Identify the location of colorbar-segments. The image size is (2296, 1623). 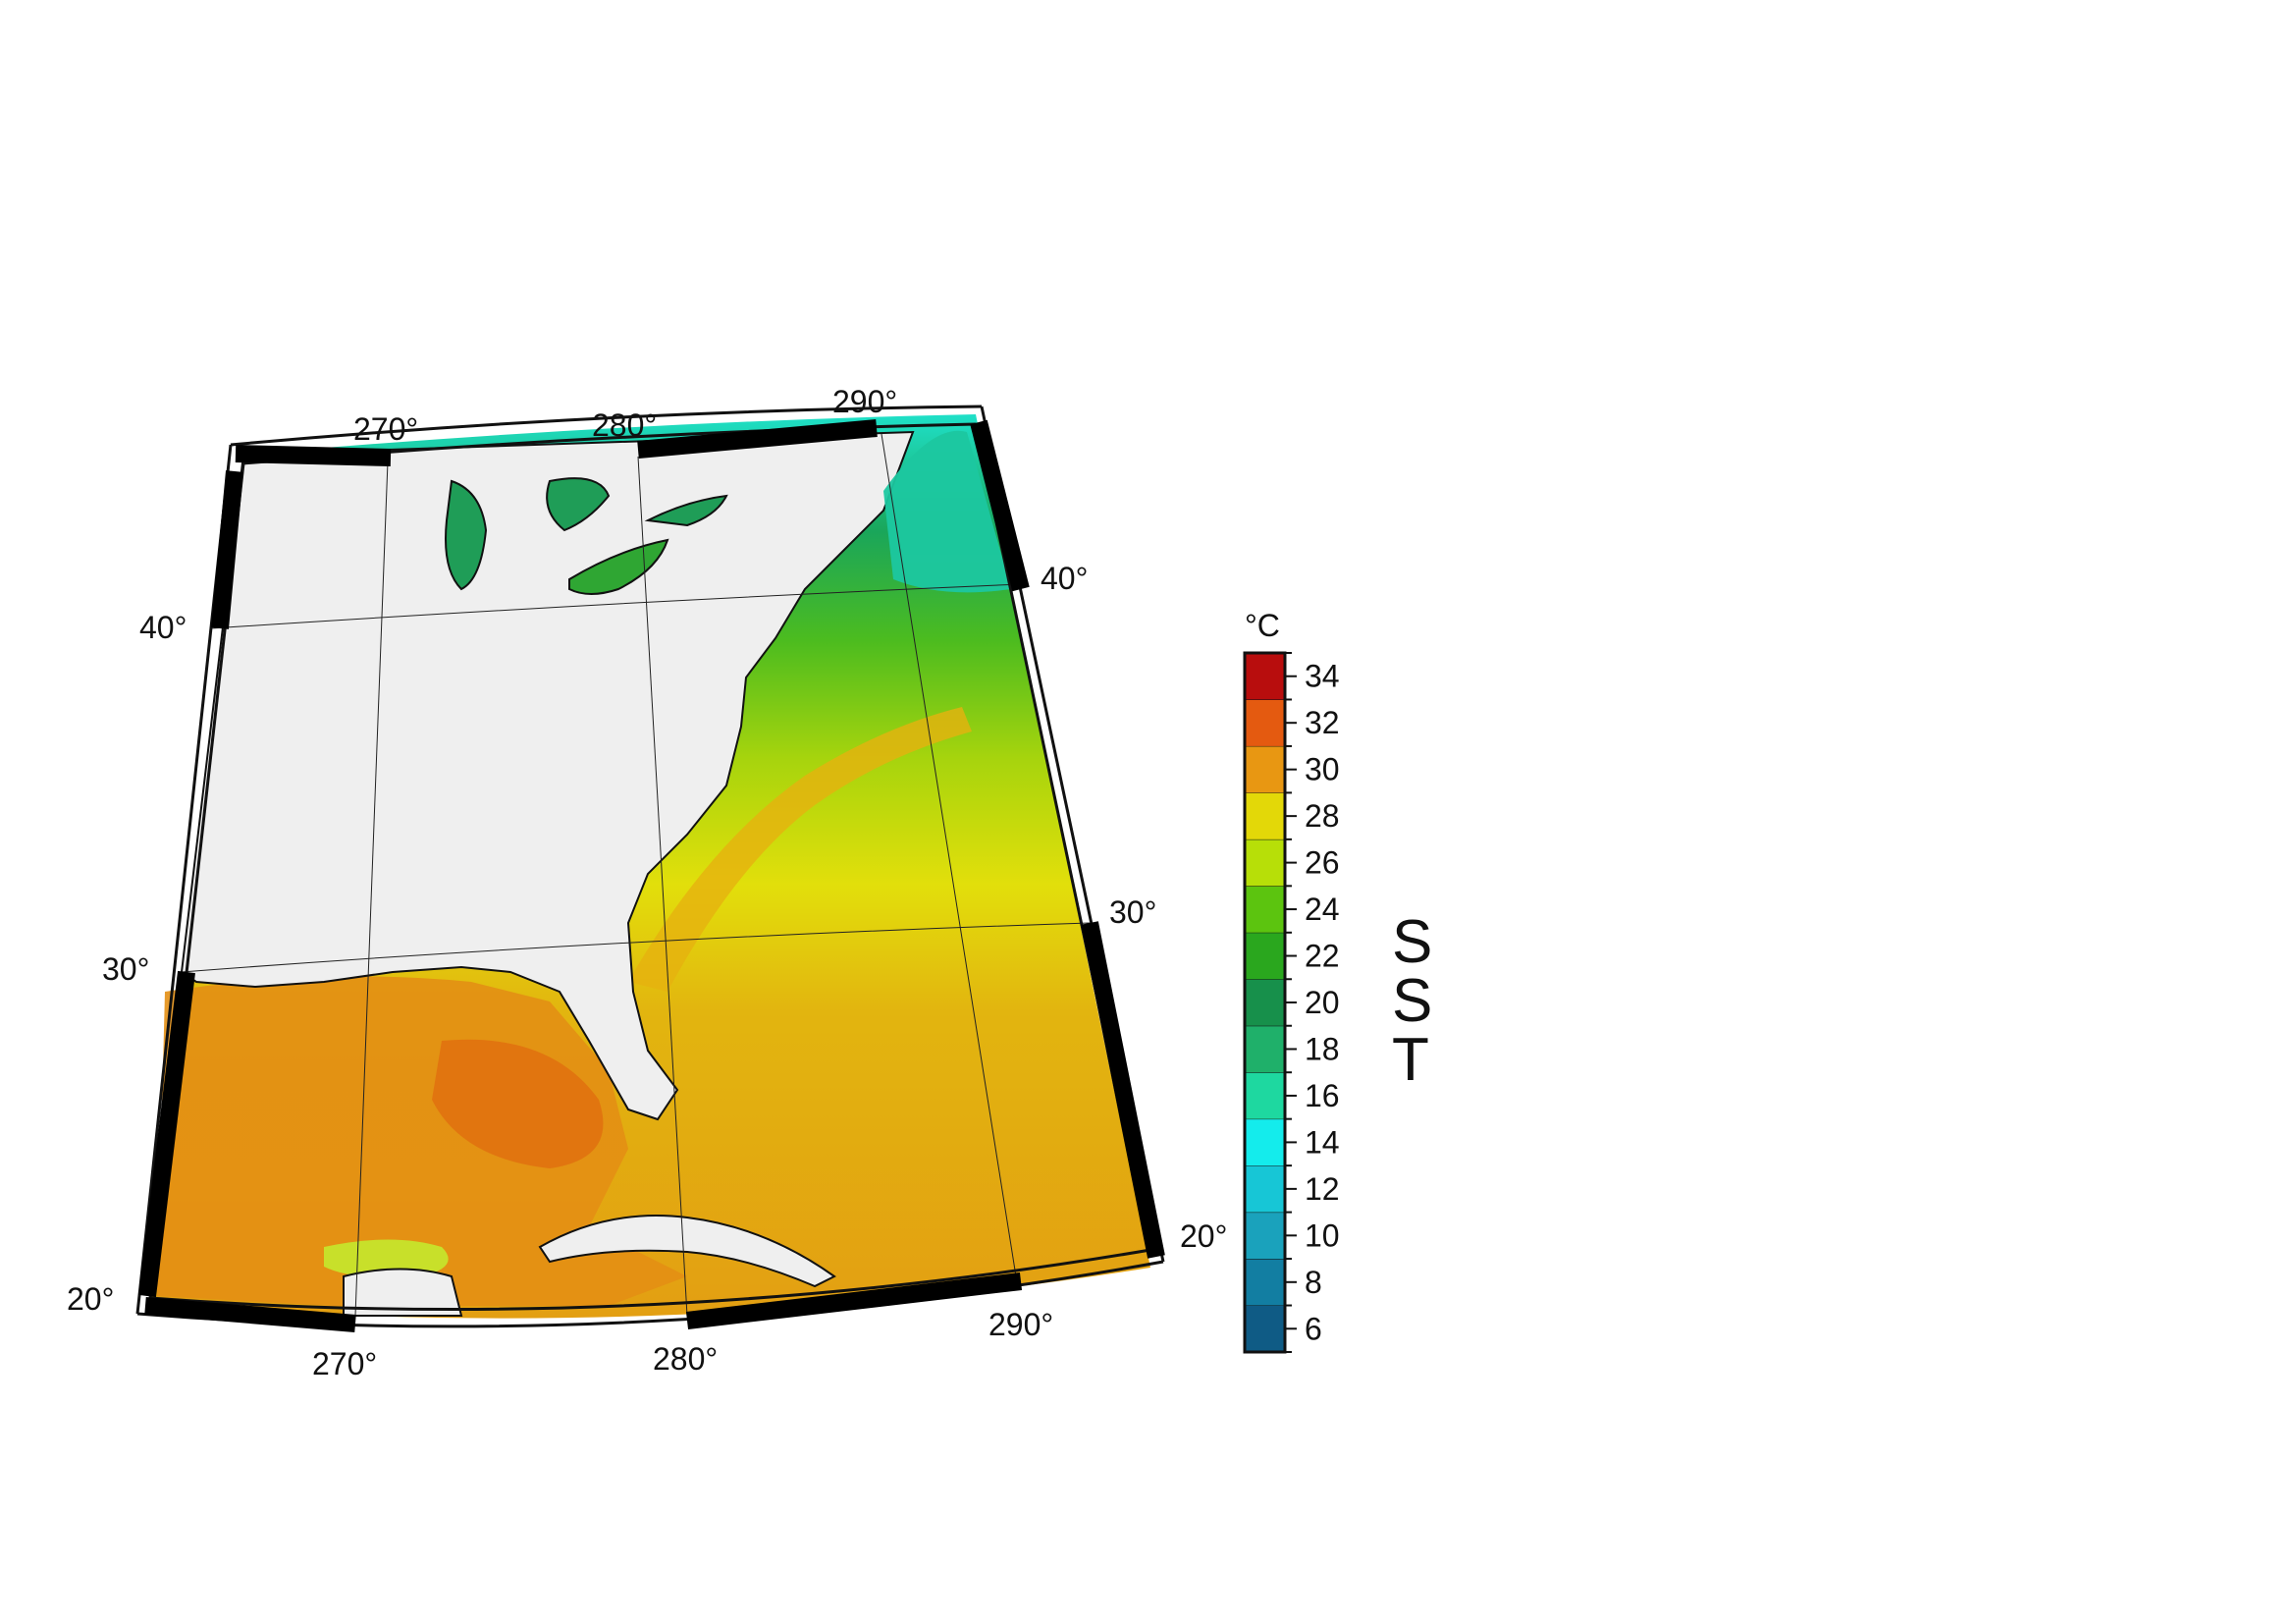
(1265, 1002).